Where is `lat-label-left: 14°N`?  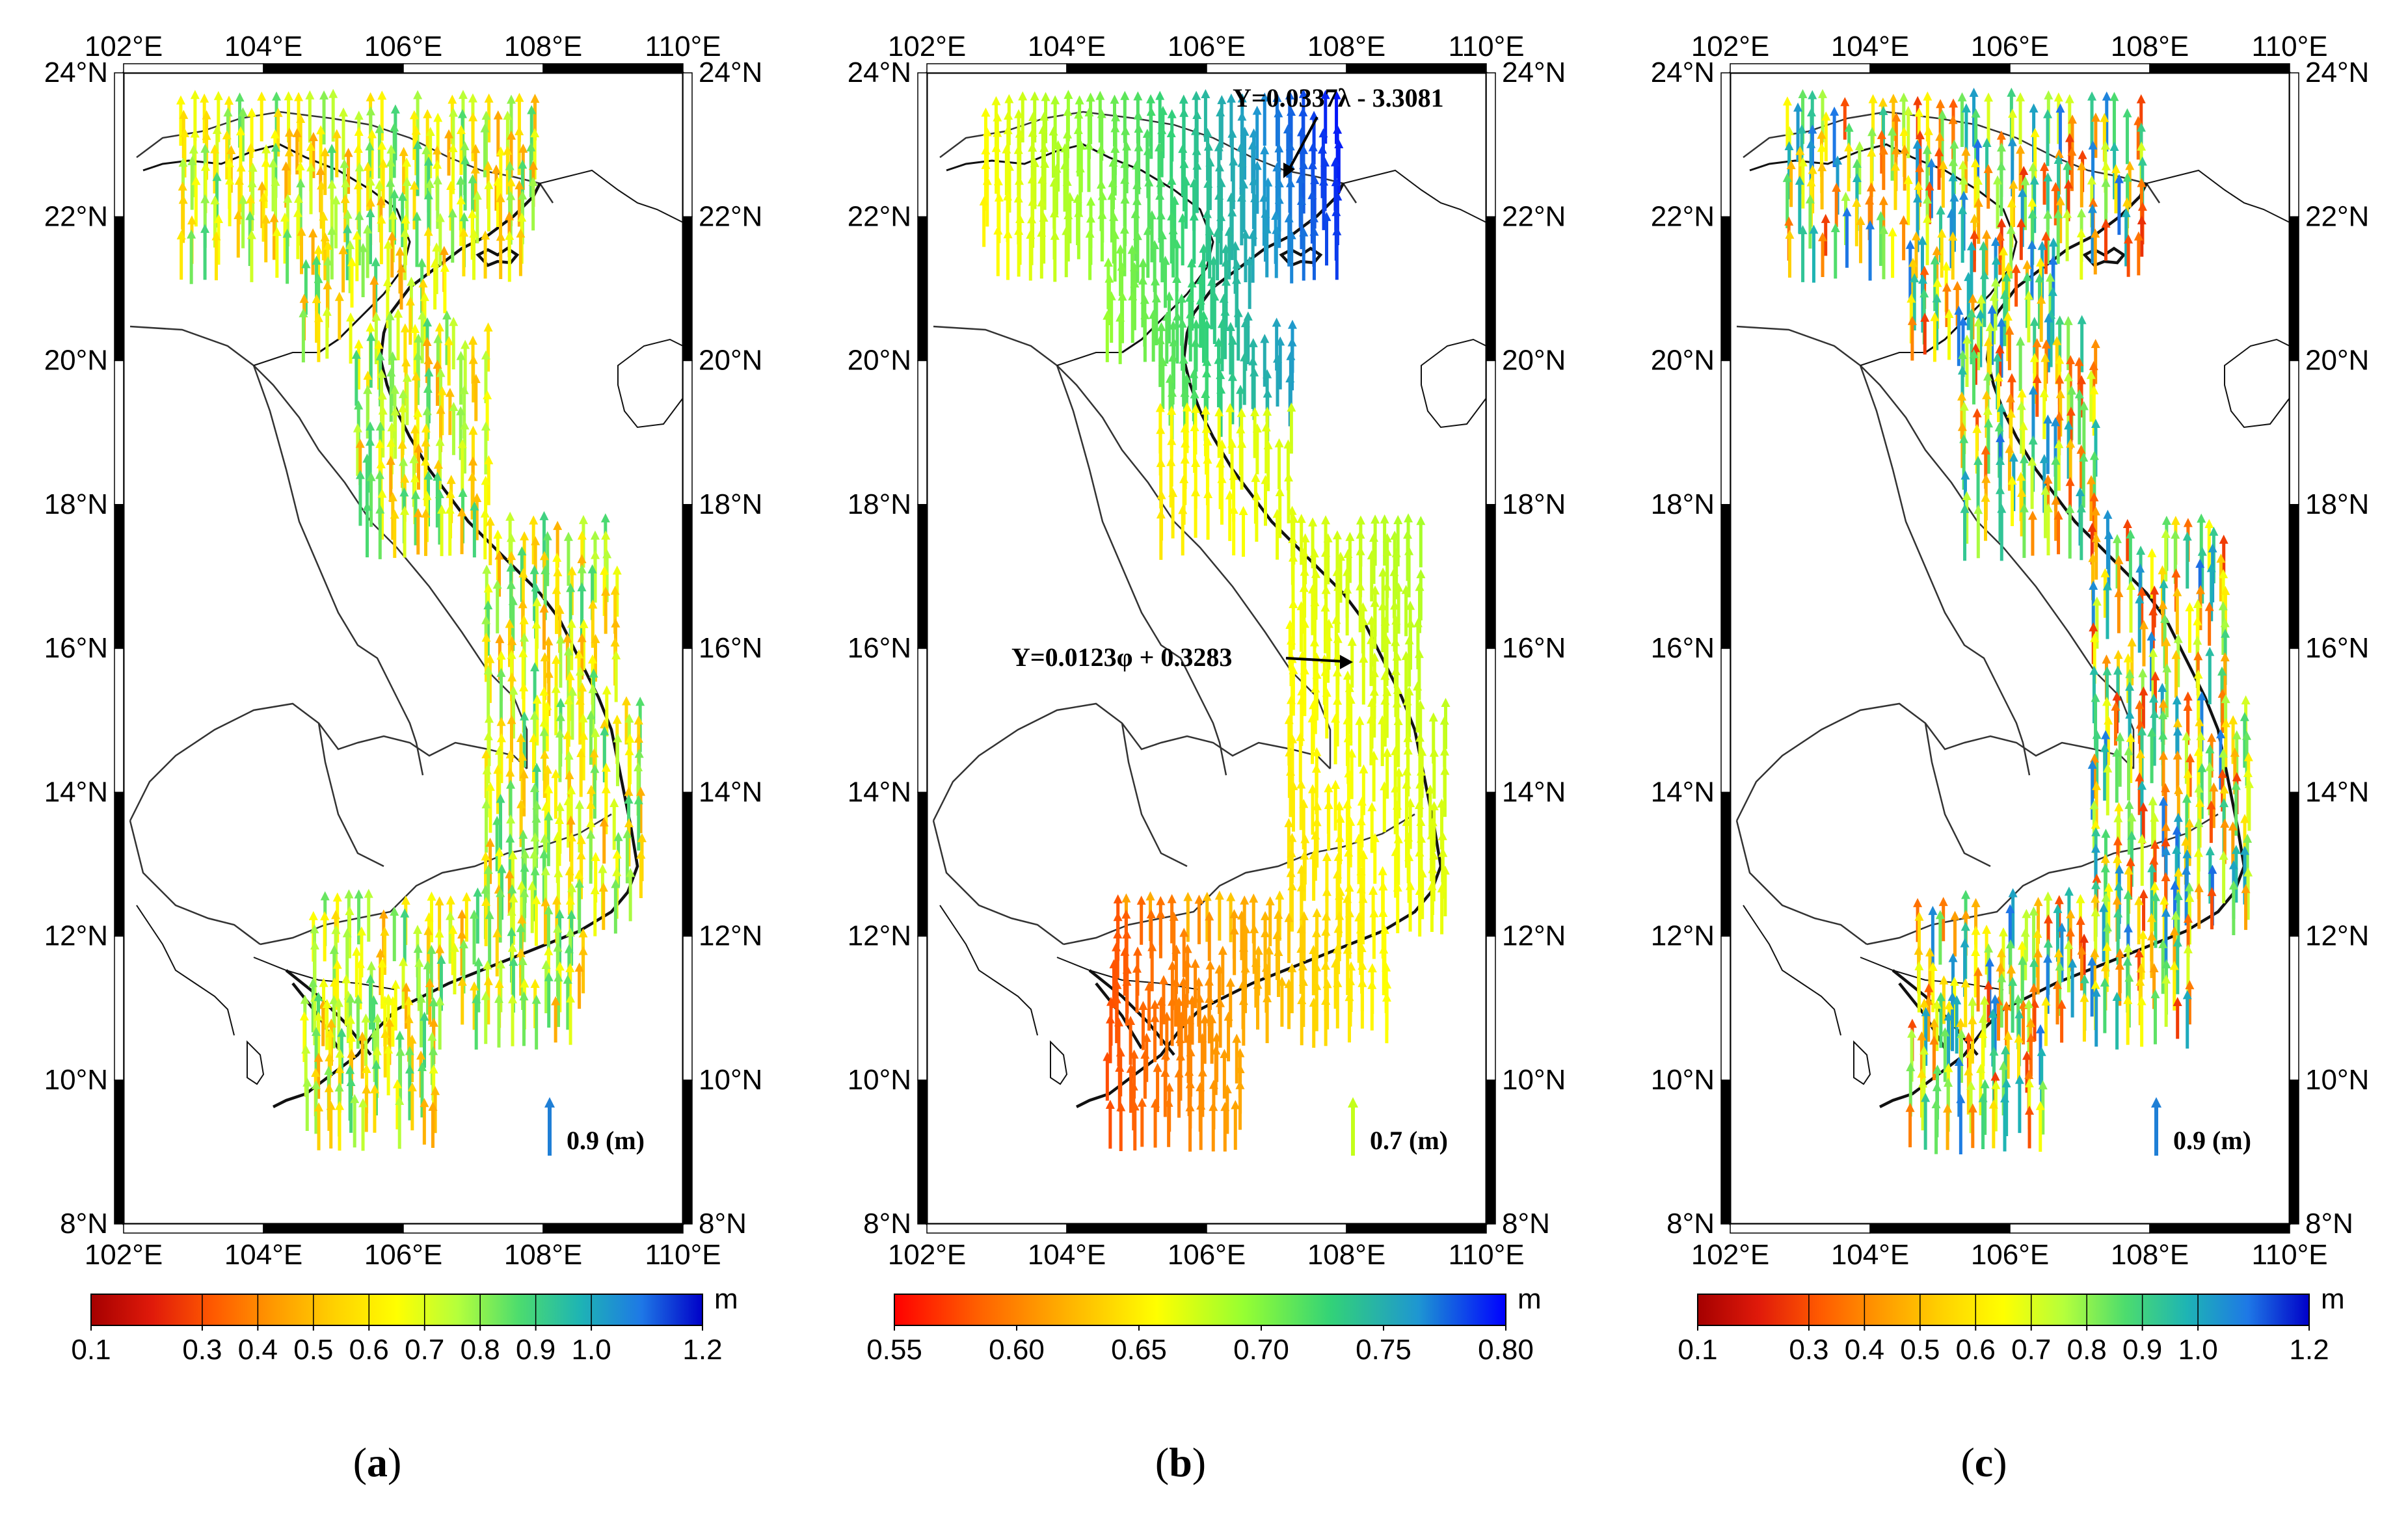 lat-label-left: 14°N is located at coordinates (1683, 792).